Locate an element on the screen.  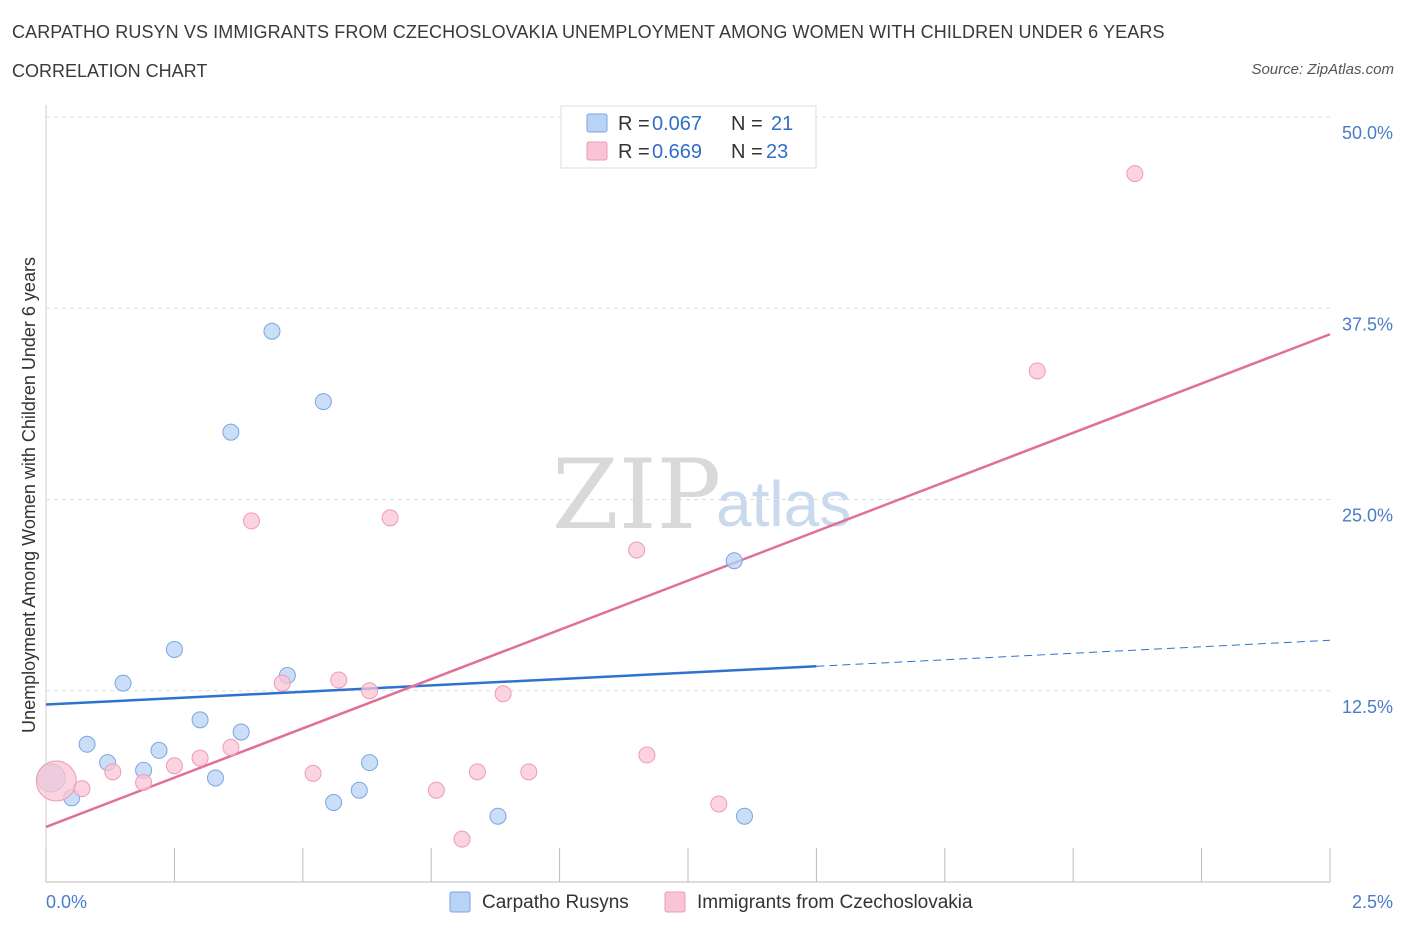
x-tick-label-min: 0.0% is located at coordinates (66, 902).